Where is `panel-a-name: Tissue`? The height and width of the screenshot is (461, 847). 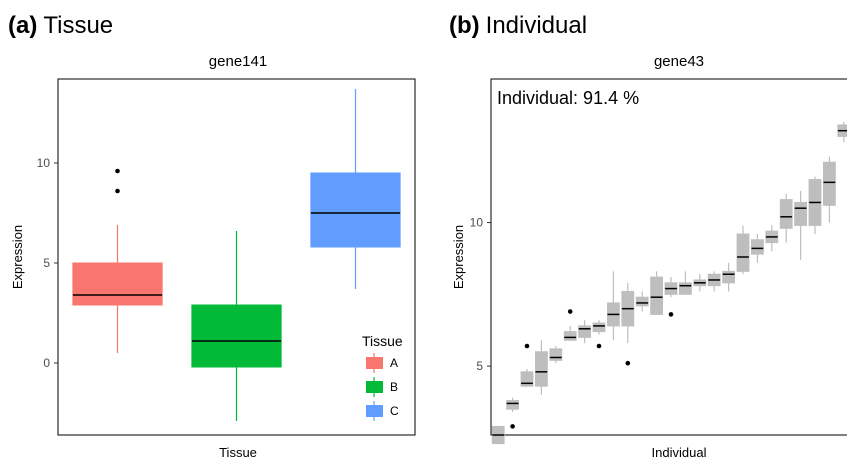 panel-a-name: Tissue is located at coordinates (78, 25).